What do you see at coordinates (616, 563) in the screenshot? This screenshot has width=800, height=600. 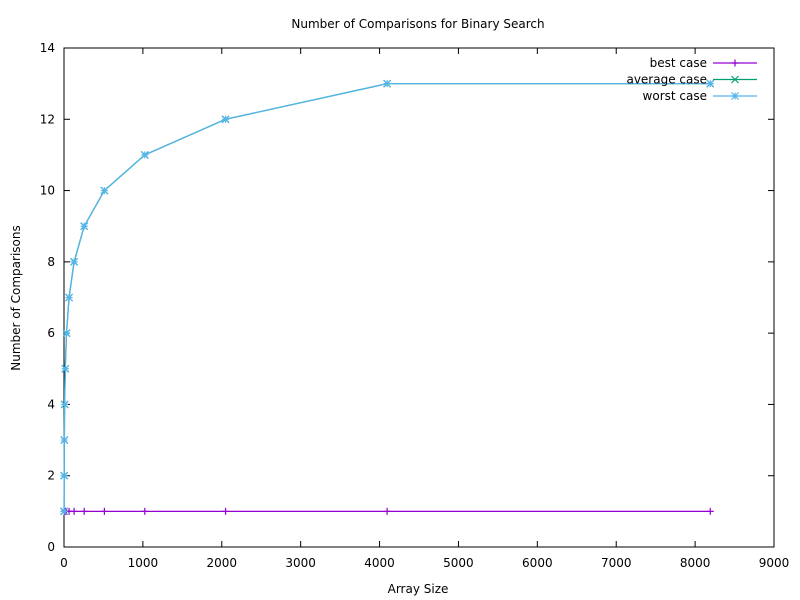 I see `x-tick-label: 7000` at bounding box center [616, 563].